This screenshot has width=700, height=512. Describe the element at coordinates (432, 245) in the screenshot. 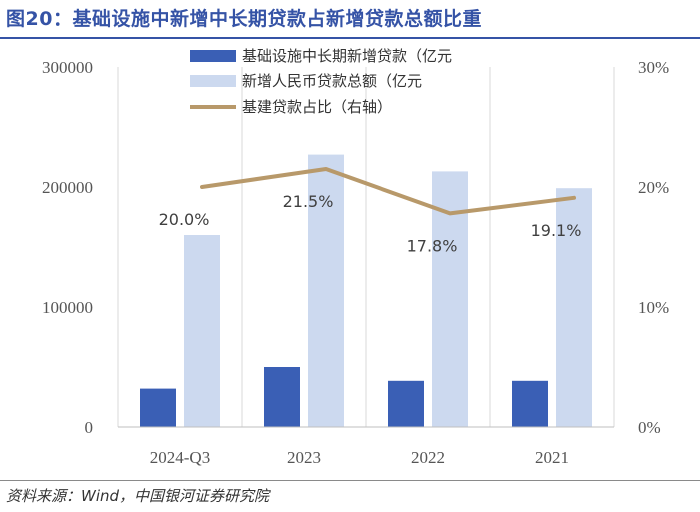

I see `ratio-data-label: 17.8%` at that location.